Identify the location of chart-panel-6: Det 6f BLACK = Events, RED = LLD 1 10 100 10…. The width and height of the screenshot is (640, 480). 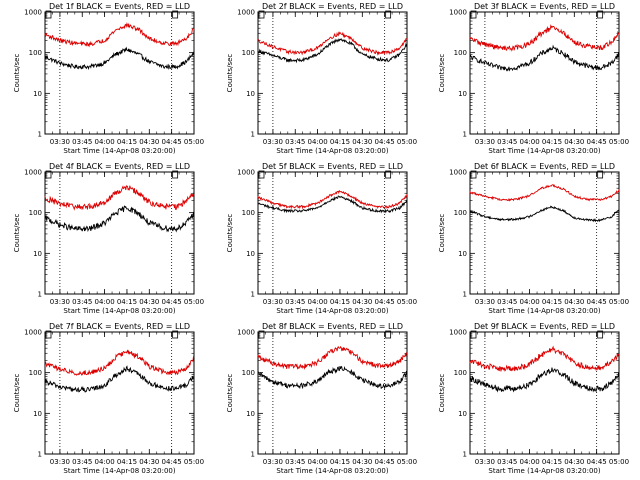
(533, 238).